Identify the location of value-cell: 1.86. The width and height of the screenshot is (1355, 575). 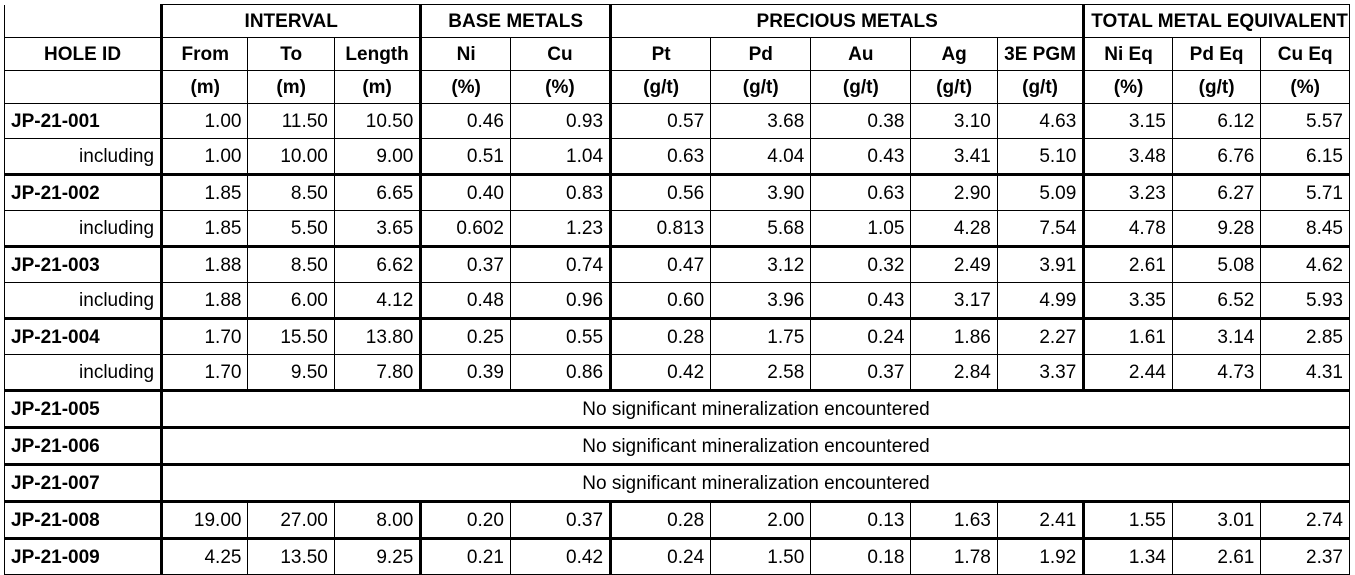
(954, 336).